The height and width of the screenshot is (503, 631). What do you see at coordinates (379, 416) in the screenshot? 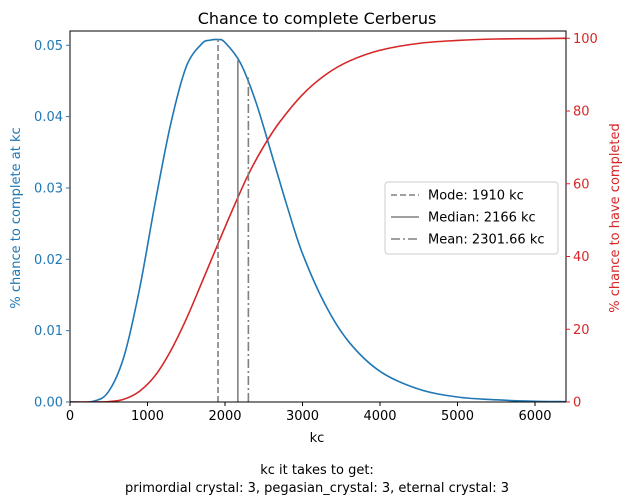
I see `x-tick-label: 4000` at bounding box center [379, 416].